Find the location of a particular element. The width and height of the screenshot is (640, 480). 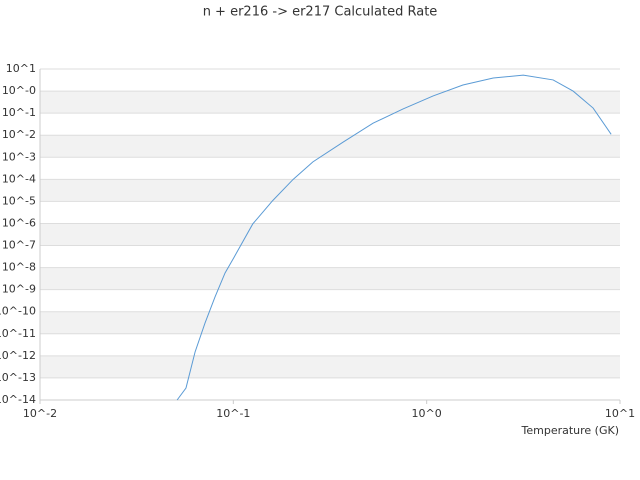

x-tick-label: 10^0 is located at coordinates (427, 413).